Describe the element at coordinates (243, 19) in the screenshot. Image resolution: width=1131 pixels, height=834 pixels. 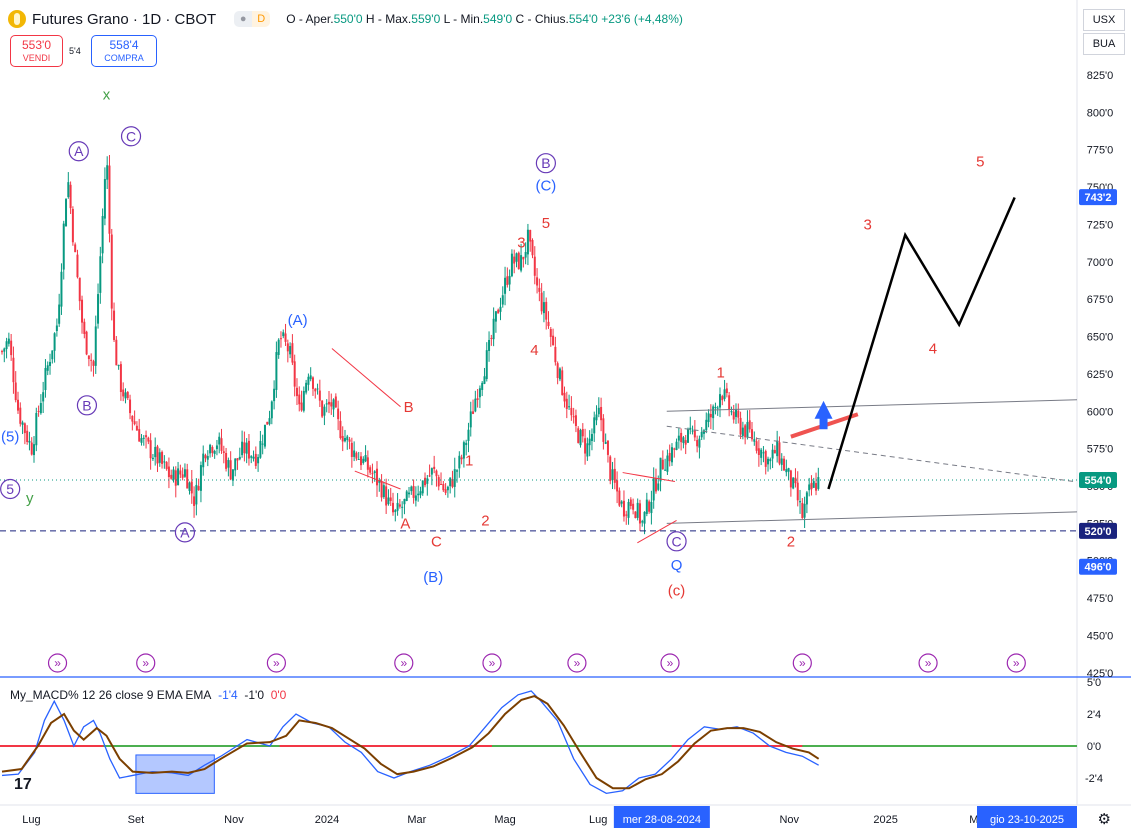
I see `eye-icon: ●` at that location.